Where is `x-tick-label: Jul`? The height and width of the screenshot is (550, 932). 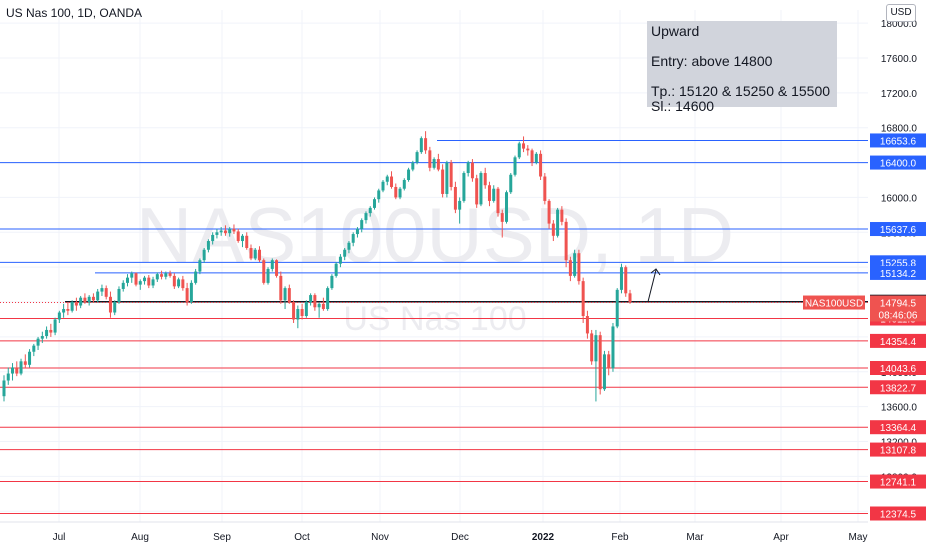
x-tick-label: Jul is located at coordinates (59, 537).